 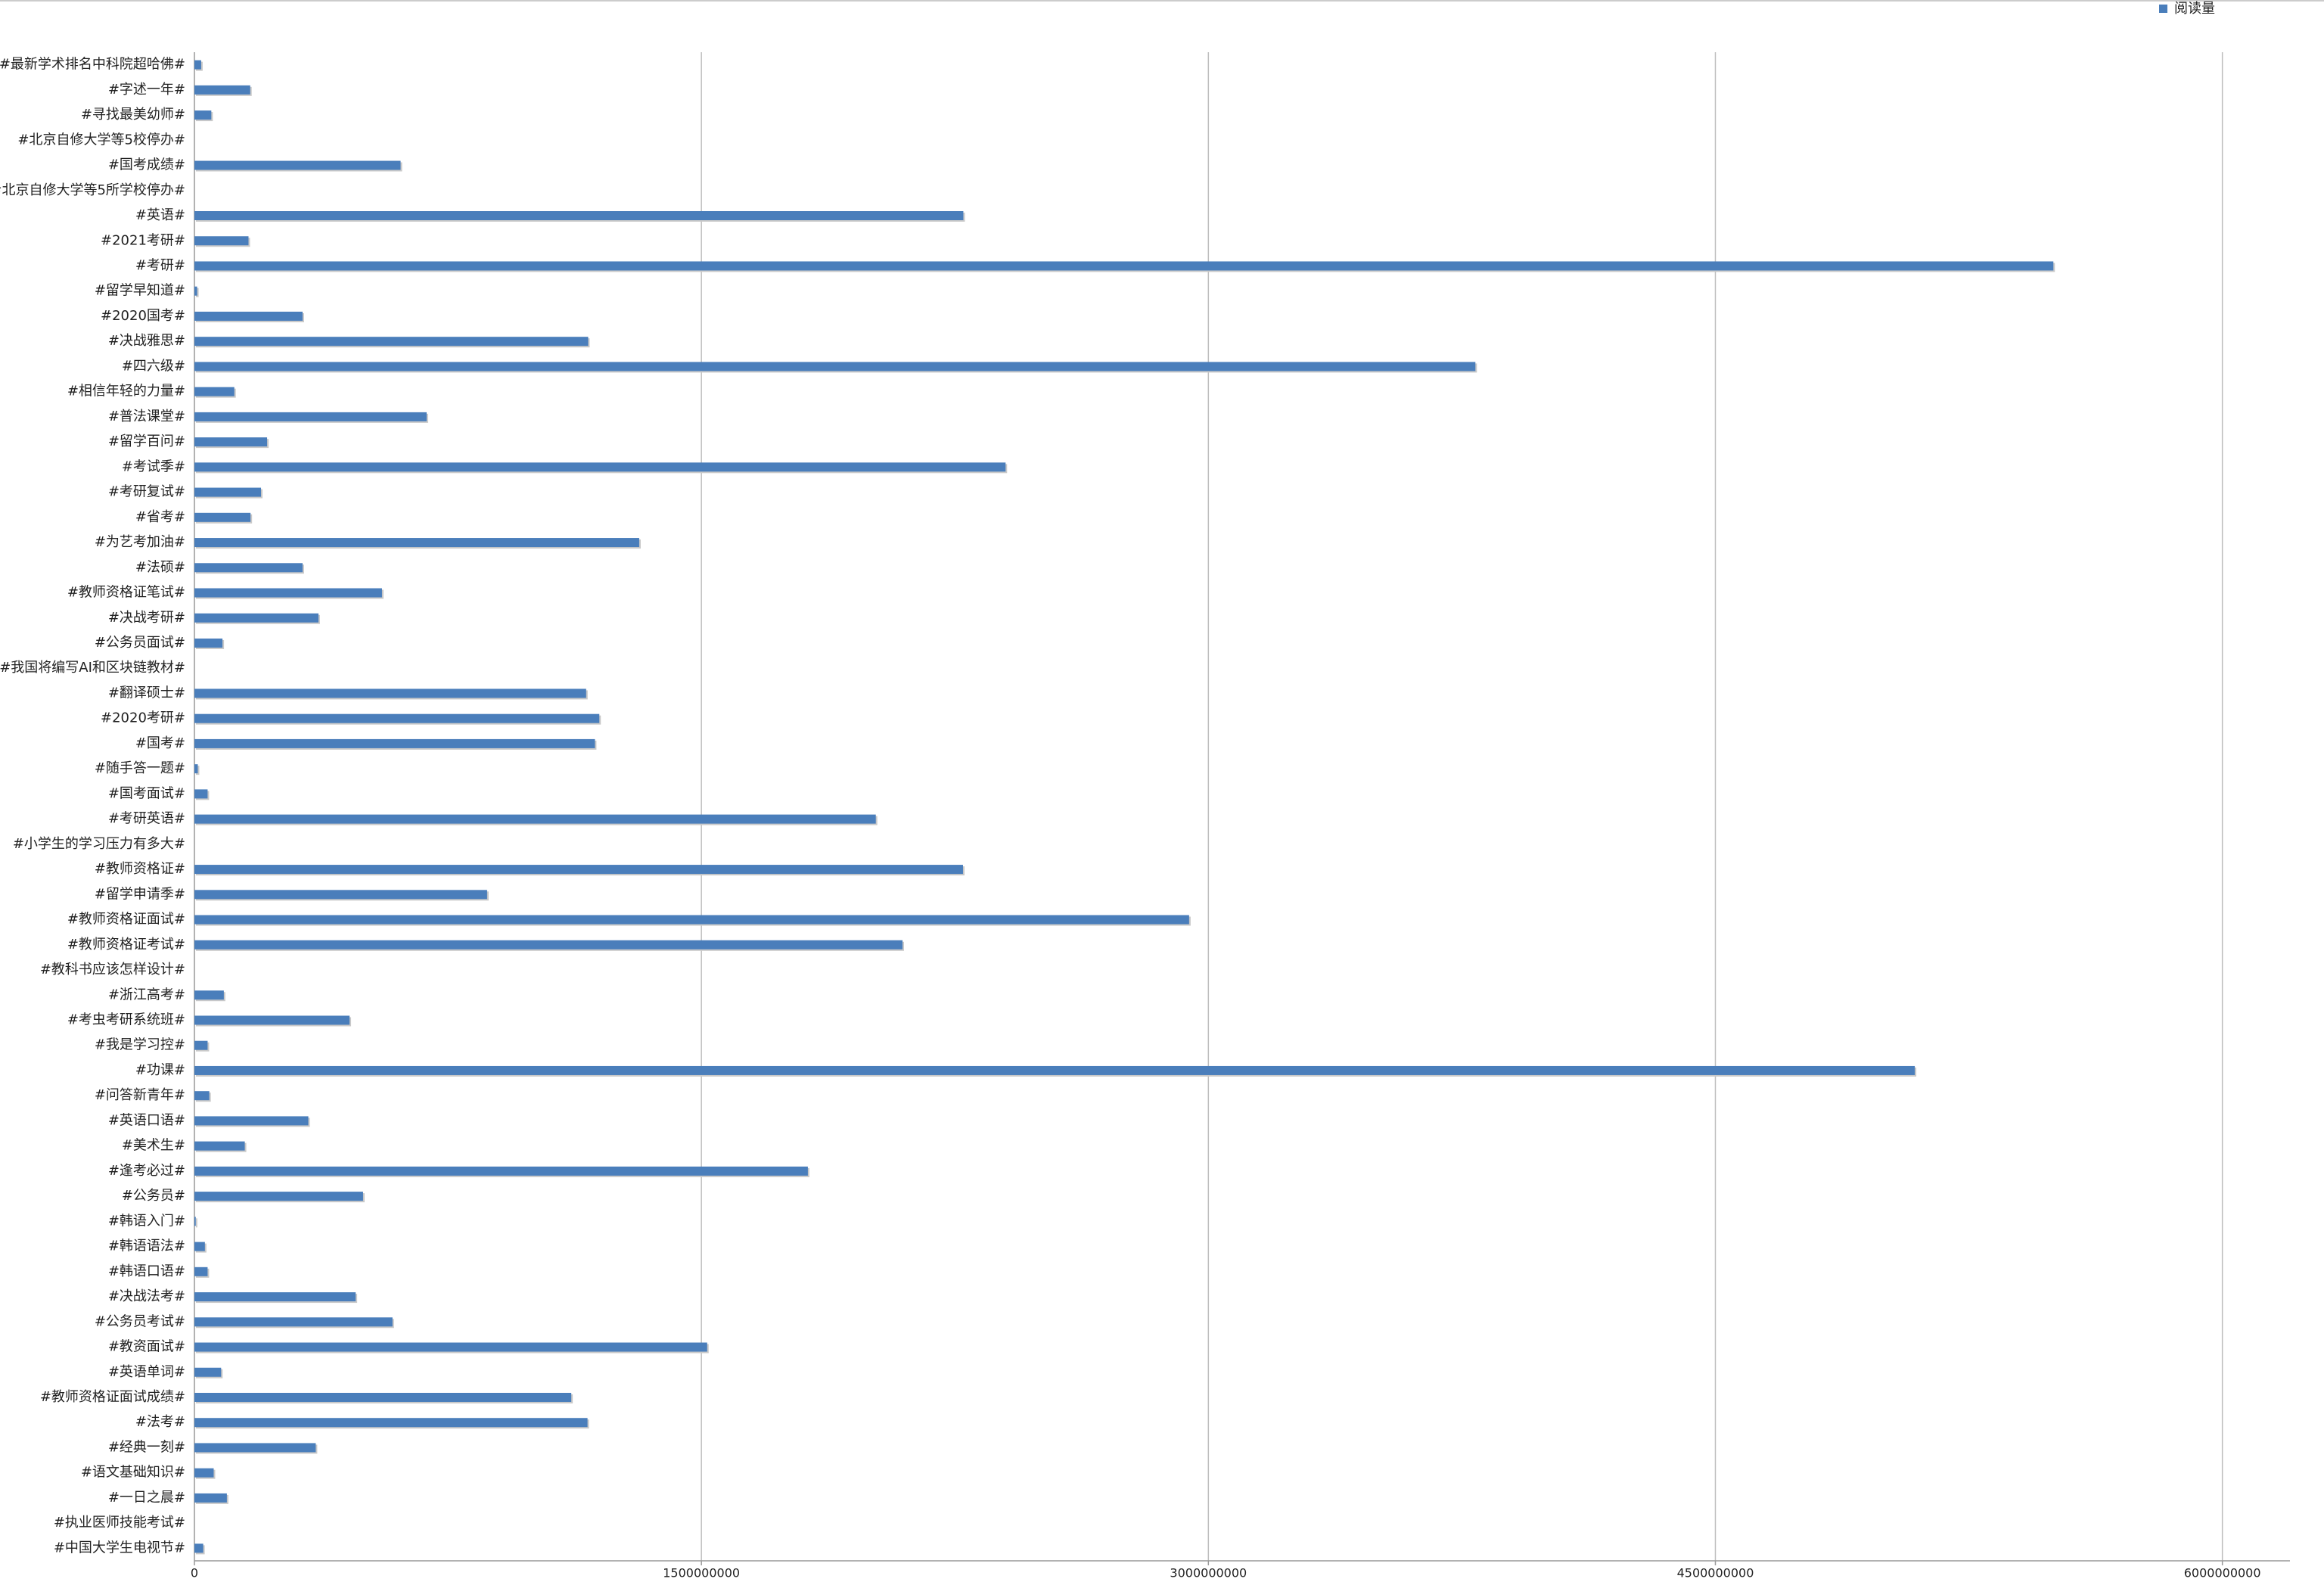 What do you see at coordinates (160, 567) in the screenshot?
I see `y-tick-label: #法硕#` at bounding box center [160, 567].